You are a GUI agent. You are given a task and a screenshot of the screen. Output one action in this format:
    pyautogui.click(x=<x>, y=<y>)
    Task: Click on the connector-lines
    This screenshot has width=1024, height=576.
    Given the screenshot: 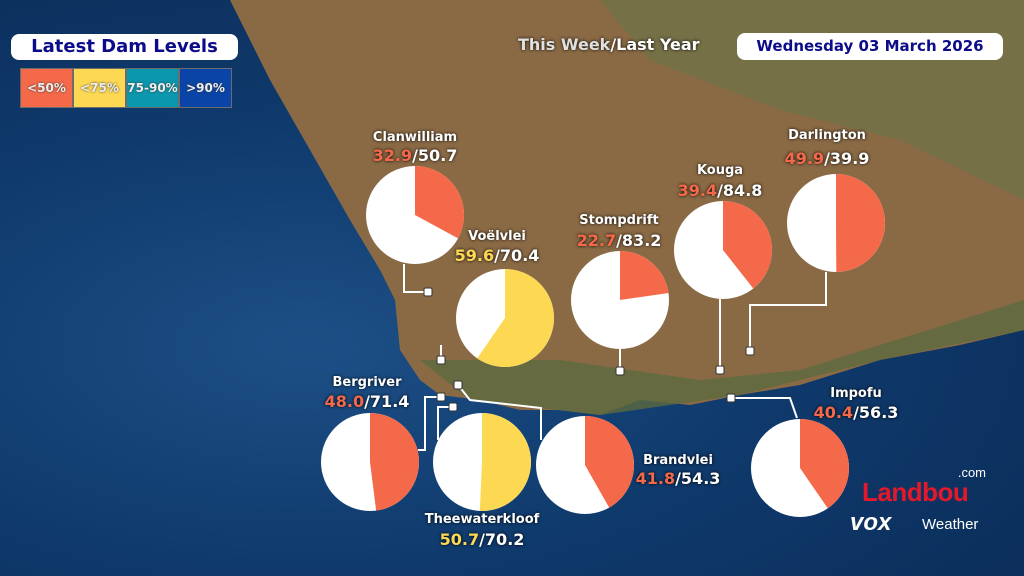 What is the action you would take?
    pyautogui.click(x=615, y=357)
    